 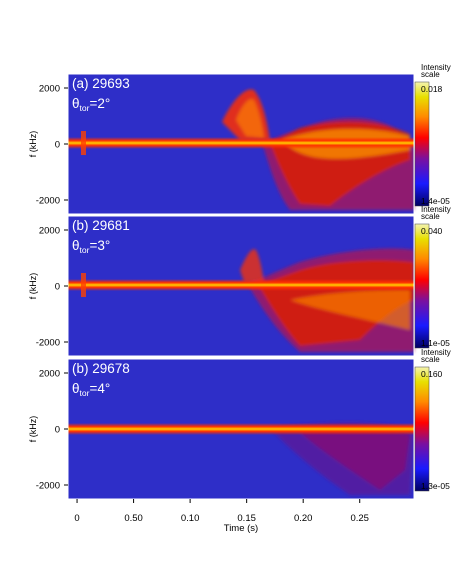 I want to click on turbulence-core, so click(x=355, y=459).